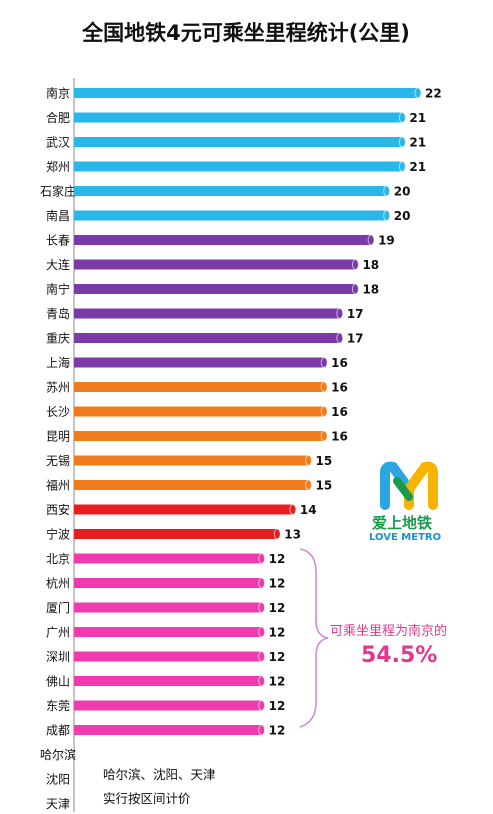 The height and width of the screenshot is (814, 493). Describe the element at coordinates (58, 362) in the screenshot. I see `category-label: 上海` at that location.